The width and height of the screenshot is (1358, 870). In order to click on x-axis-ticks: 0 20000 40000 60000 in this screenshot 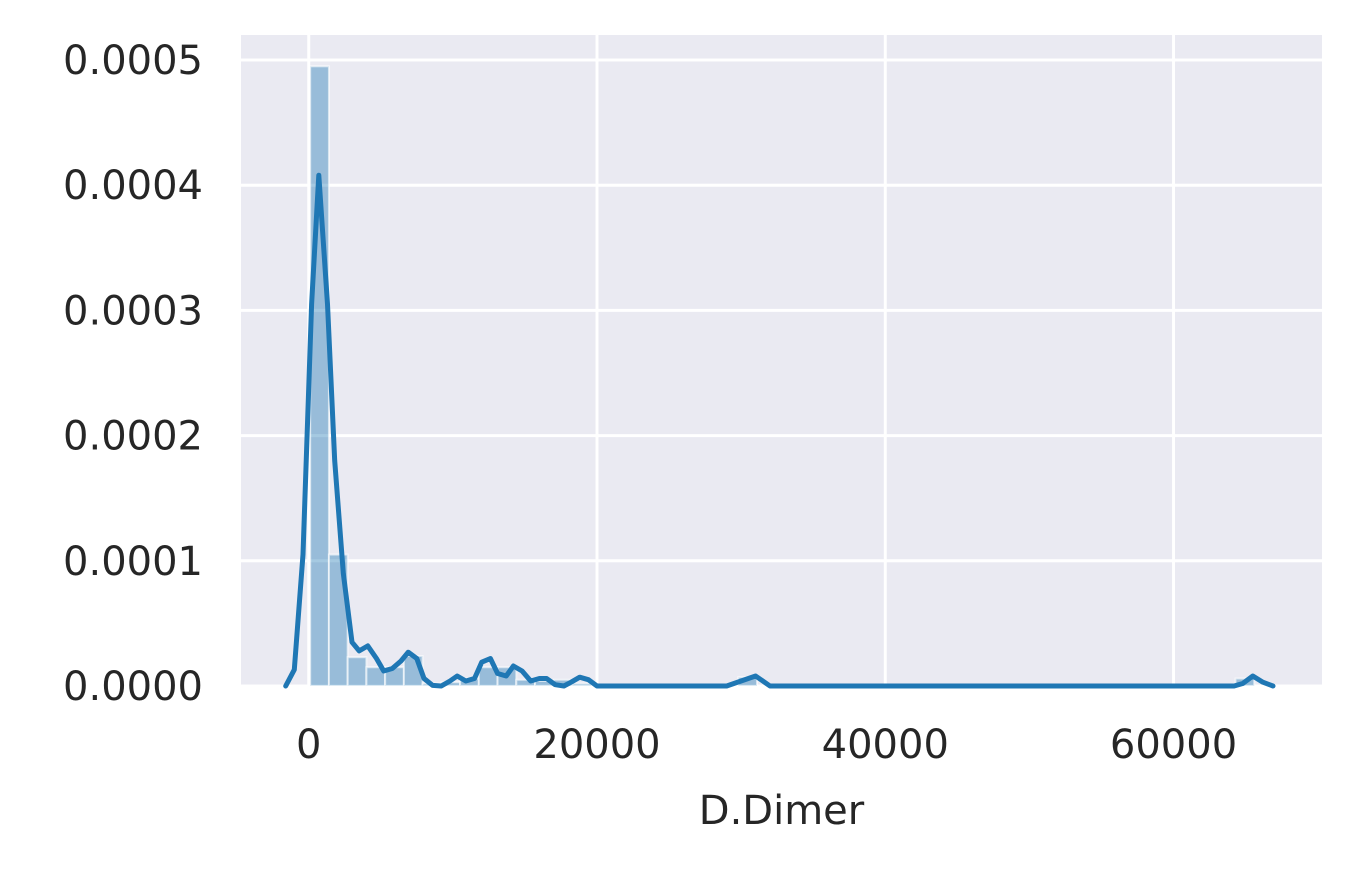, I will do `click(766, 745)`.